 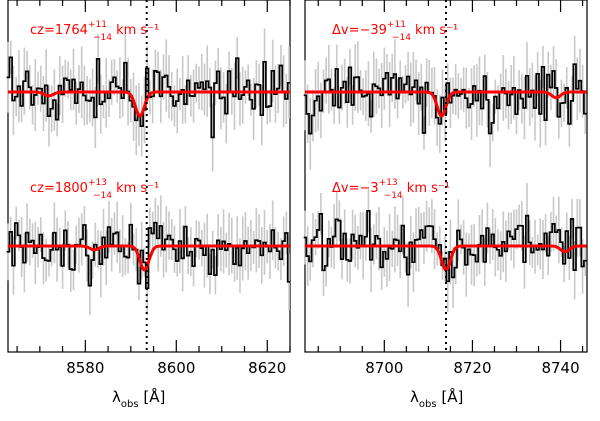 I want to click on x-tick-label: 8700, so click(x=384, y=368).